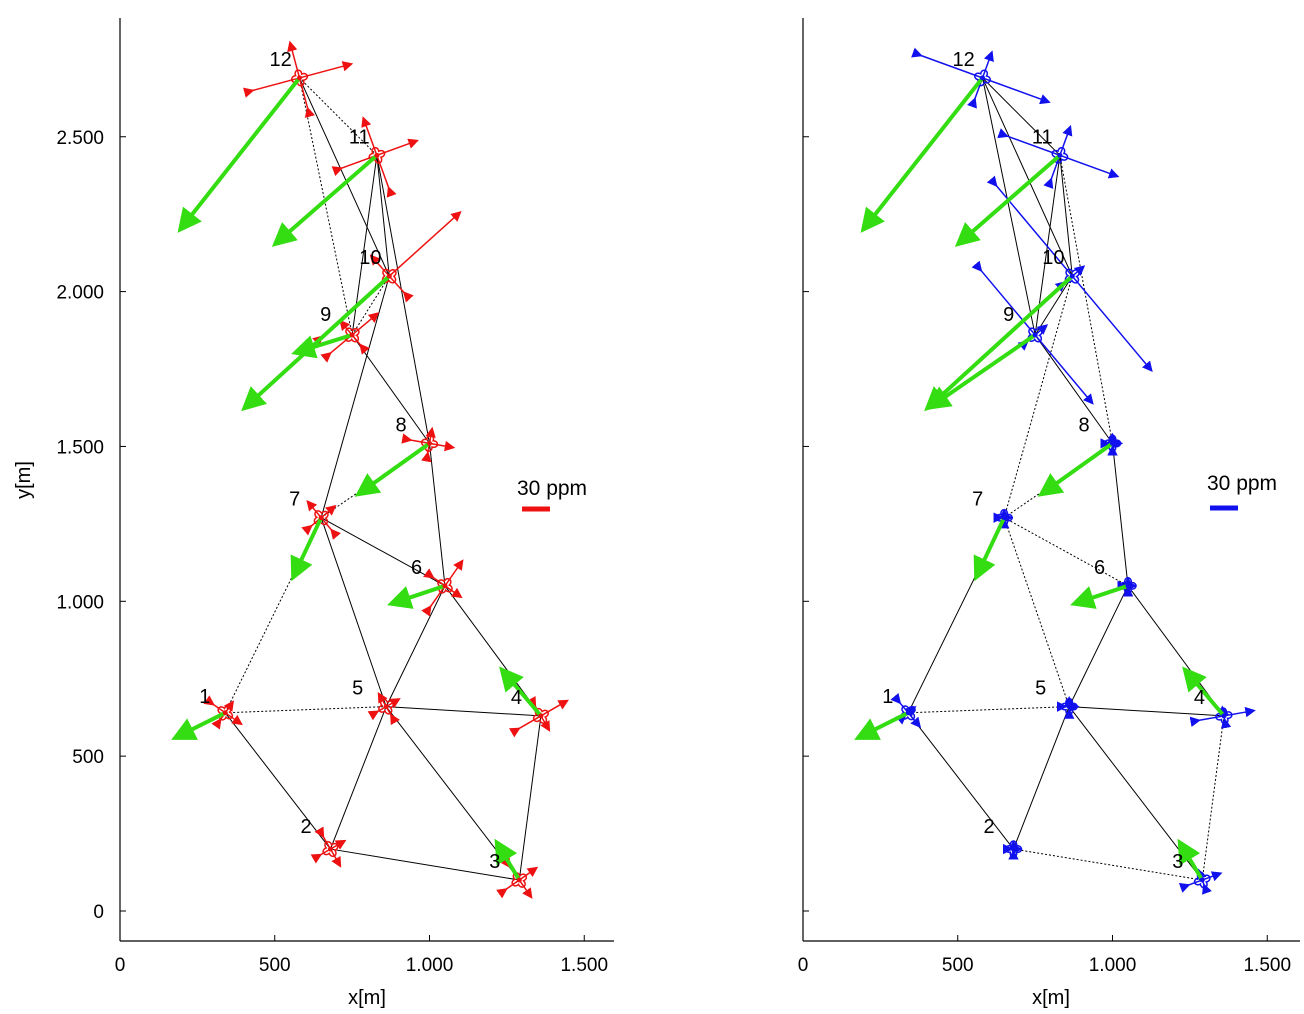 Image resolution: width=1304 pixels, height=1014 pixels. I want to click on point-label: 11, so click(359, 137).